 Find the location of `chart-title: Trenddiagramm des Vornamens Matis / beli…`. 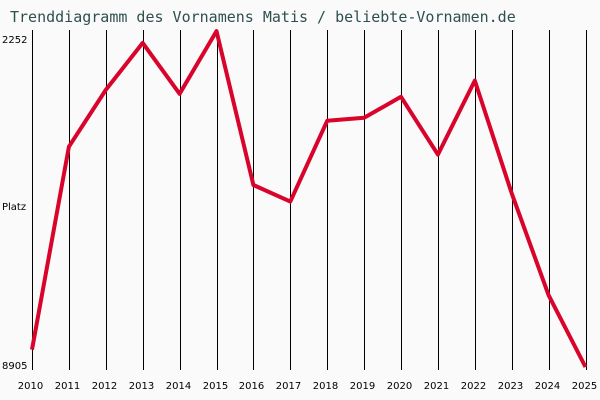

chart-title: Trenddiagramm des Vornamens Matis / beli… is located at coordinates (263, 17).